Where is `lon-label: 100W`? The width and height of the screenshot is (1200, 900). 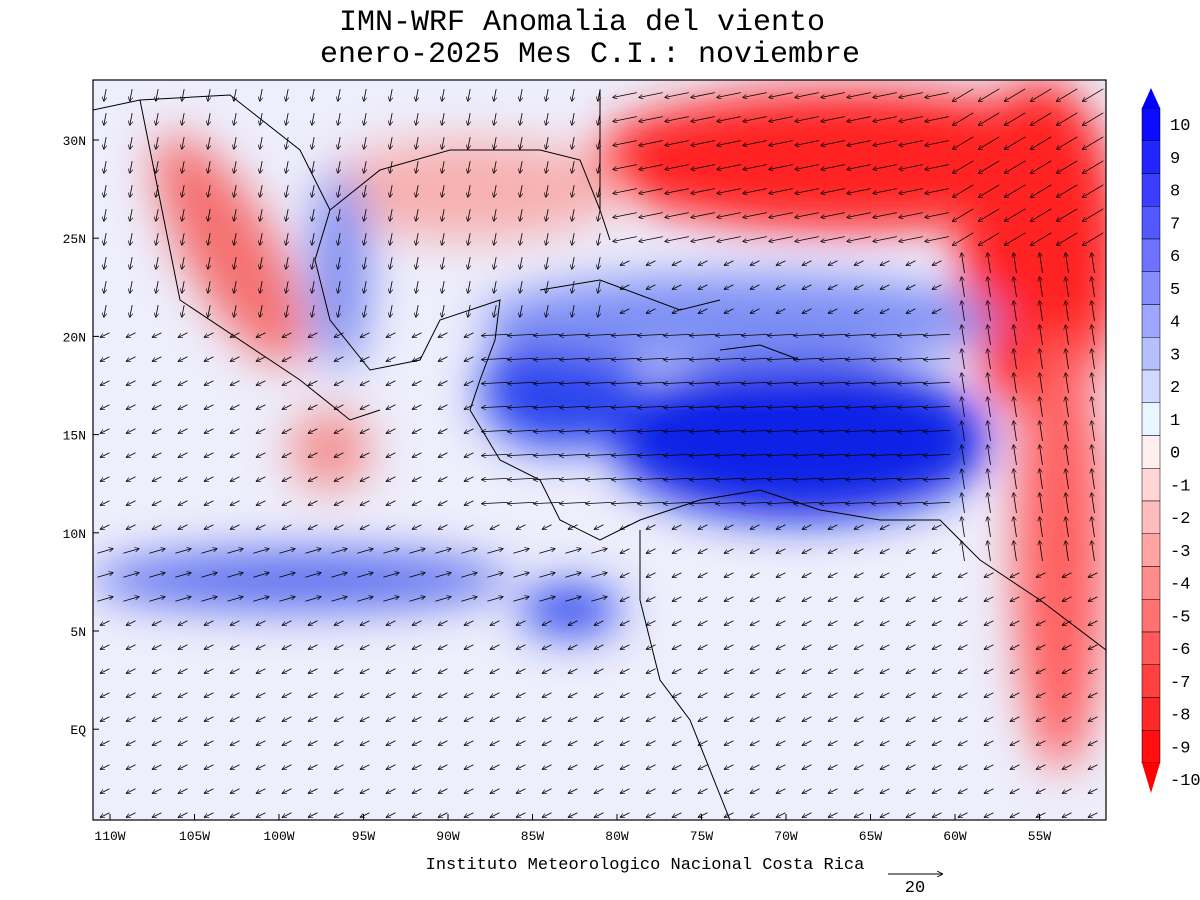 lon-label: 100W is located at coordinates (278, 836).